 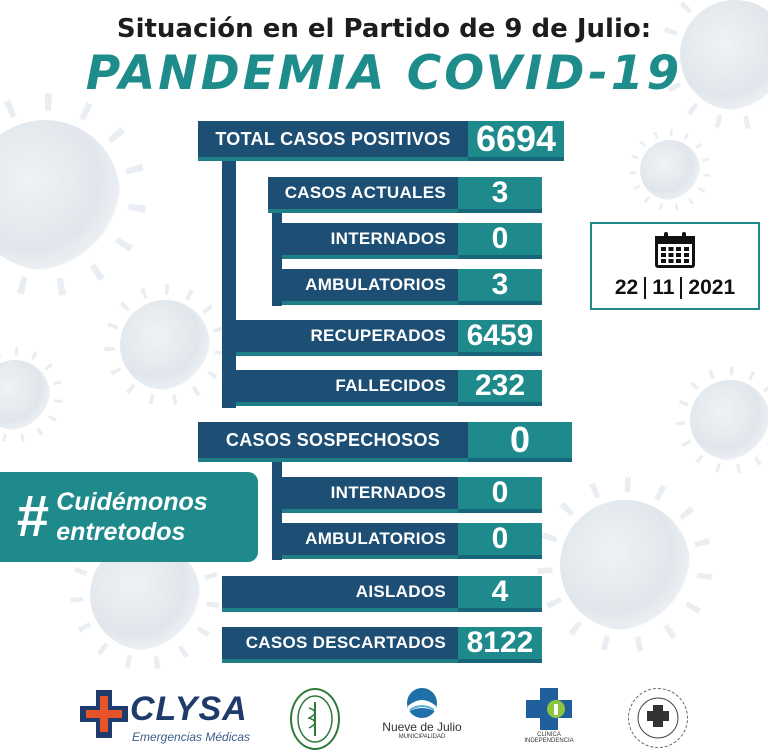 I want to click on stat-casos-actuales: CASOS ACTUALES 3, so click(x=405, y=194).